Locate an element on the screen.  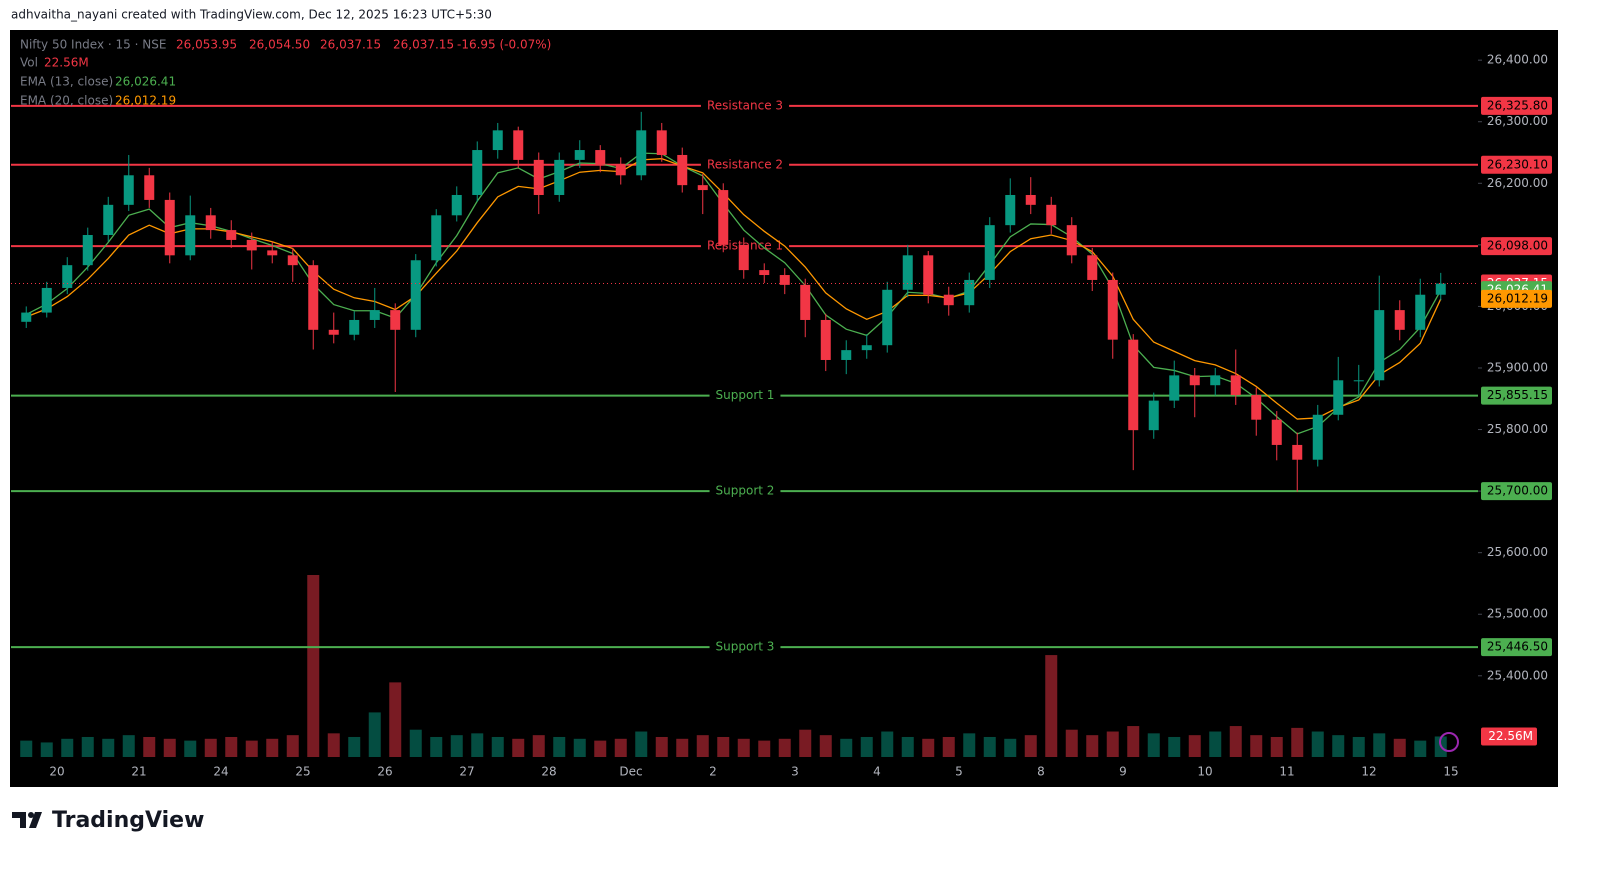
level-price: 25,855.15 is located at coordinates (1517, 395).